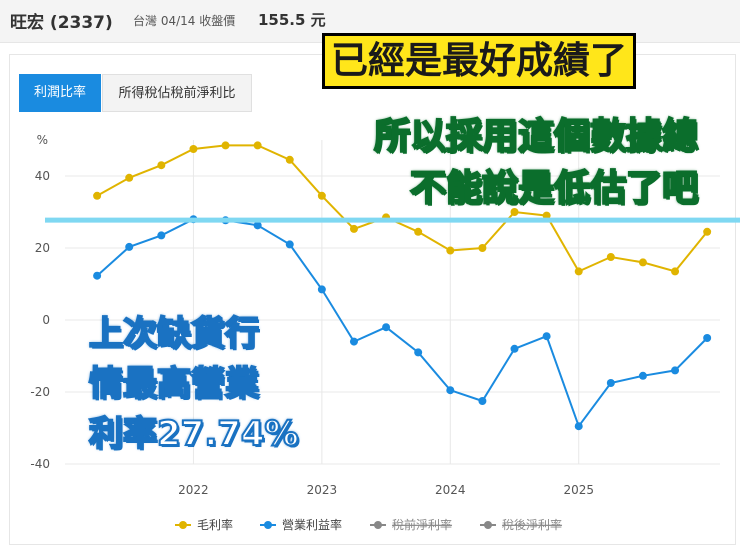  I want to click on y-tick-label: 20, so click(42, 248).